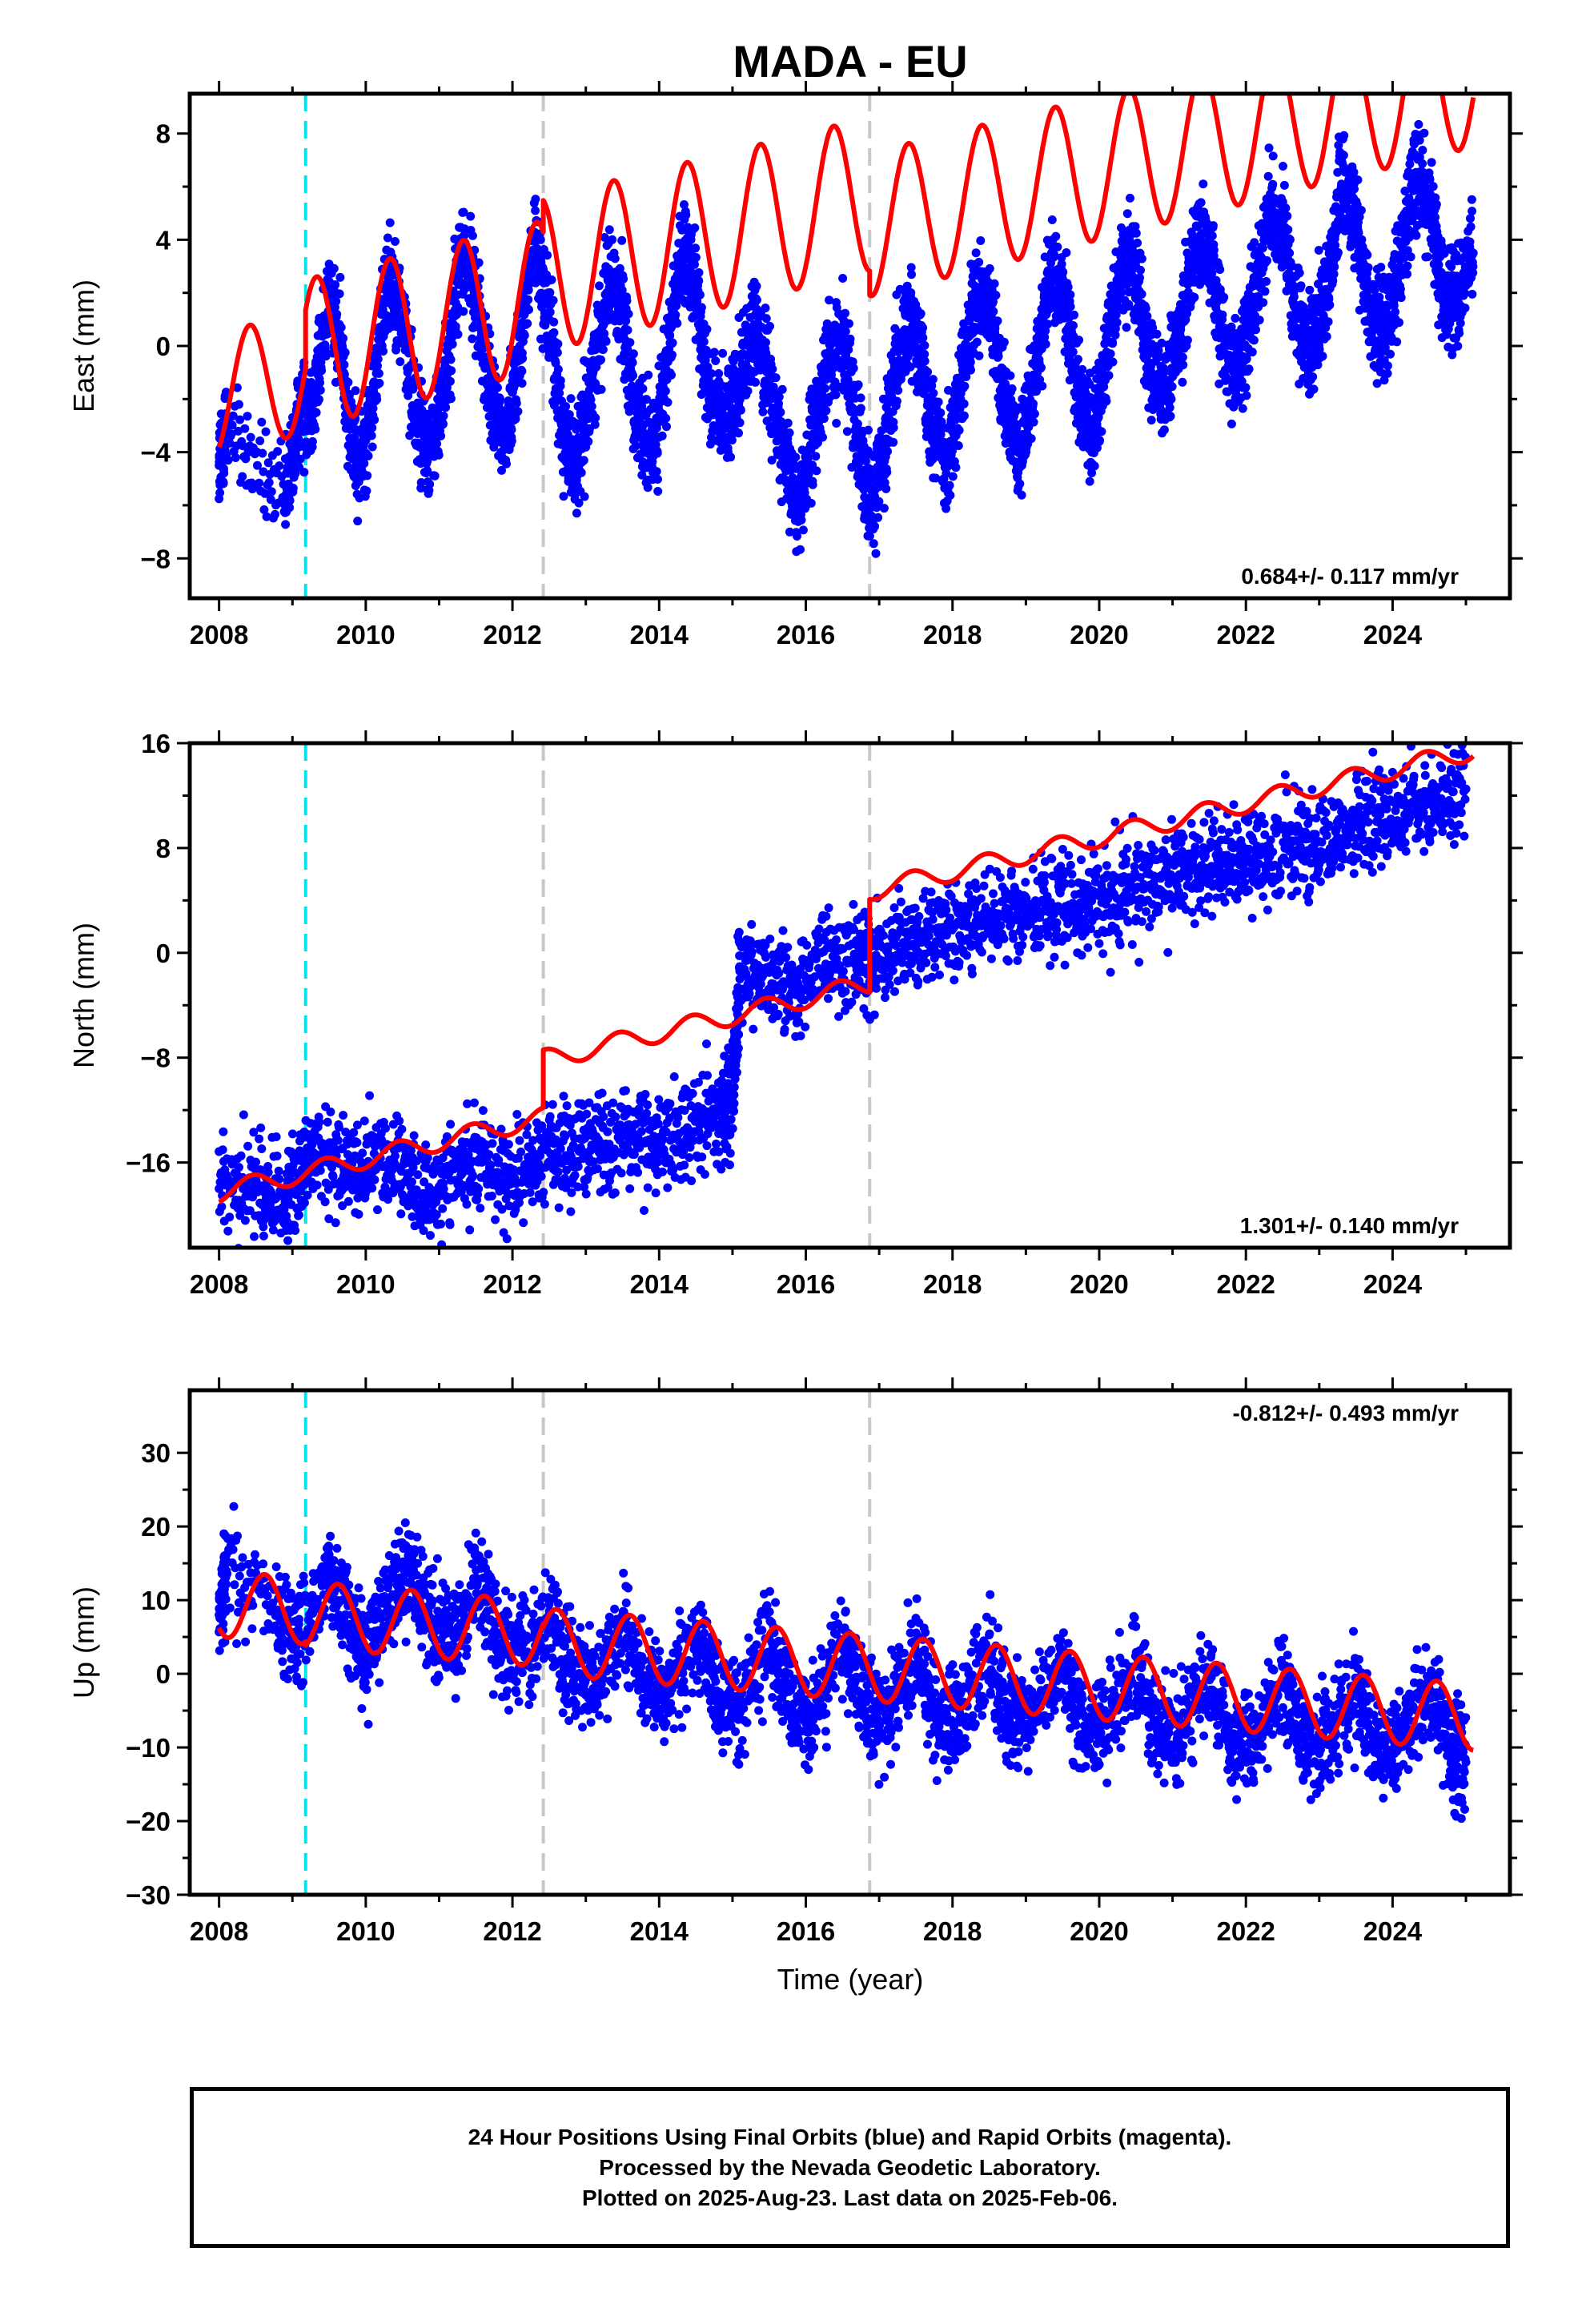 The height and width of the screenshot is (2324, 1582). What do you see at coordinates (850, 61) in the screenshot?
I see `chart-title: MADA - EU` at bounding box center [850, 61].